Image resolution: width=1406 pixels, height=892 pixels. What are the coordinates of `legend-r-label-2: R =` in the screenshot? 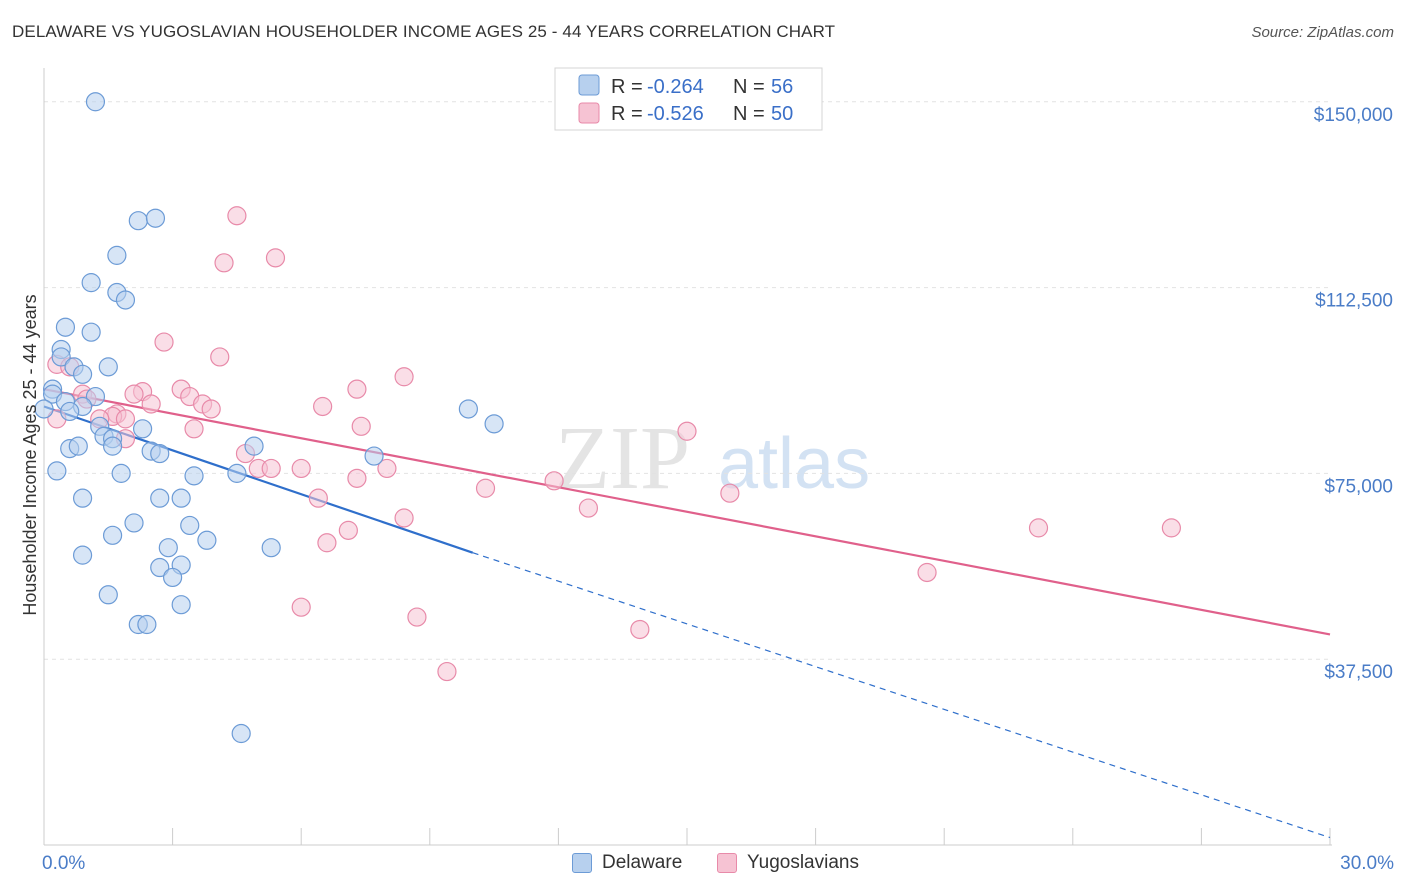 It's located at (627, 114).